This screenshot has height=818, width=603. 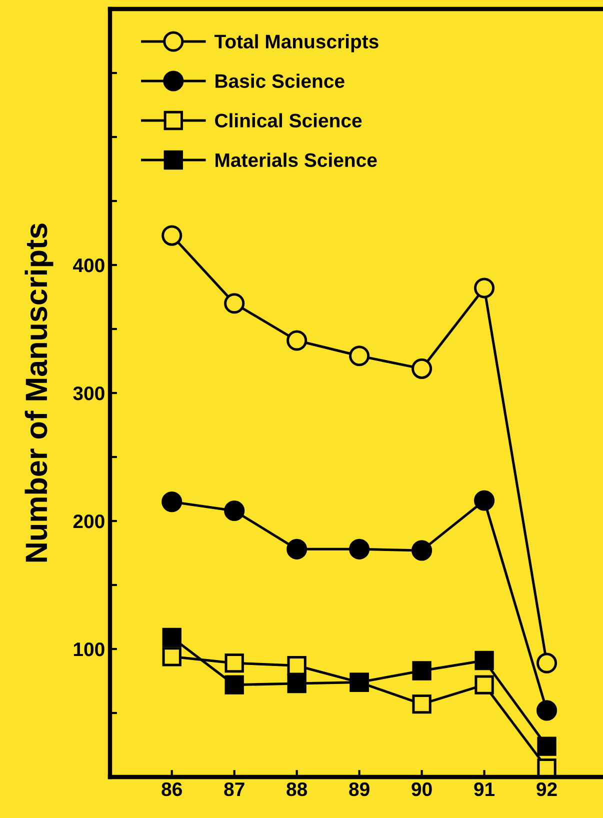 What do you see at coordinates (172, 789) in the screenshot?
I see `x-tick-label: 86` at bounding box center [172, 789].